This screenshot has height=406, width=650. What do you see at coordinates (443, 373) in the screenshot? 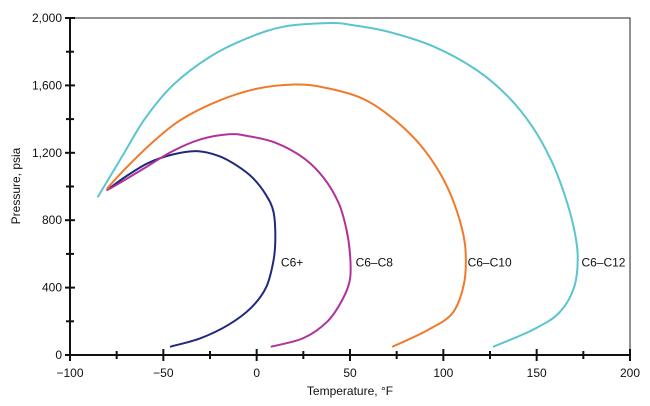
I see `x-tick-label: 100` at bounding box center [443, 373].